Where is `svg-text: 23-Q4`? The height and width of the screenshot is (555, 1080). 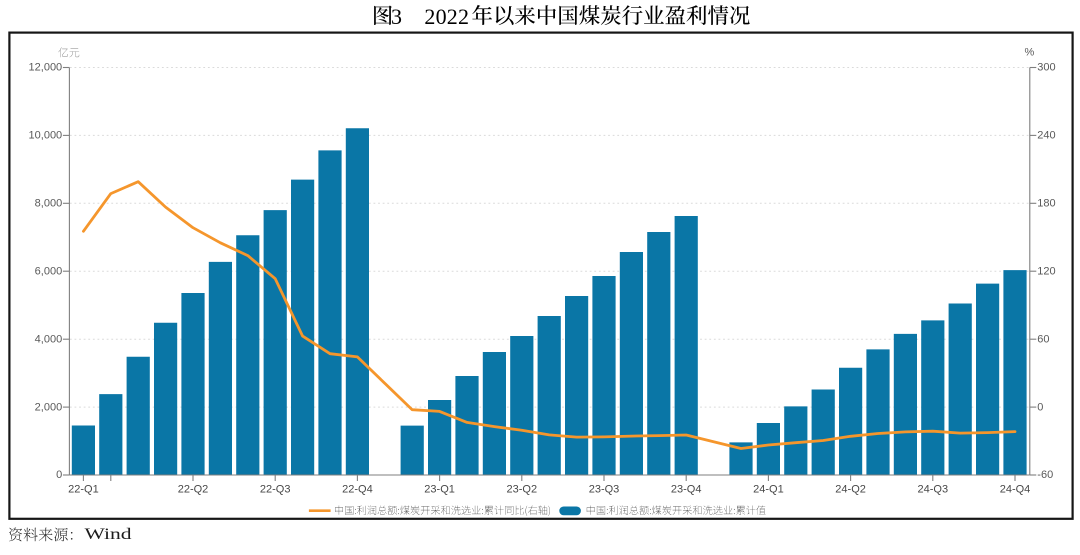
svg-text: 23-Q4 is located at coordinates (686, 490).